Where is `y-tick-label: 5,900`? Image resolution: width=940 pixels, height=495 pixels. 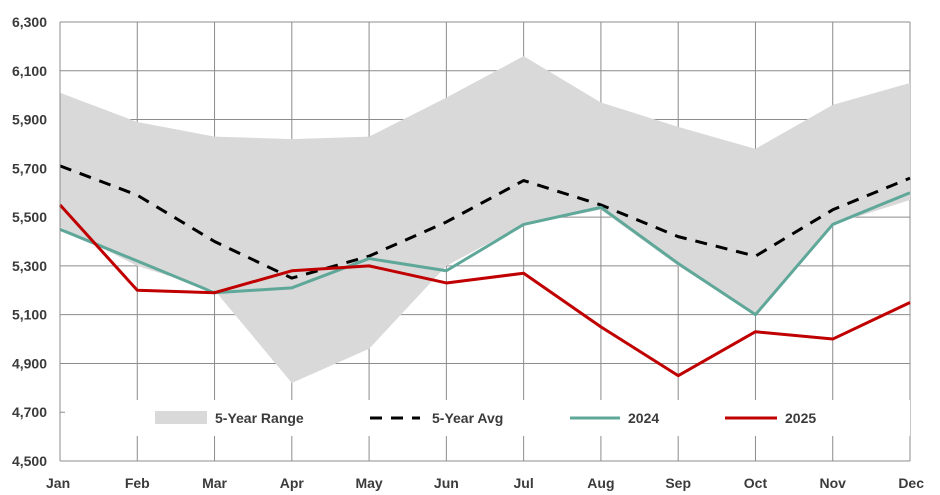
y-tick-label: 5,900 is located at coordinates (29, 120).